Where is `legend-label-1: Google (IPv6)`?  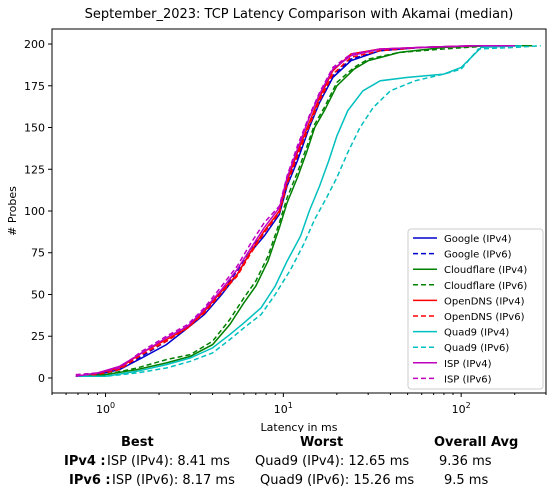
legend-label-1: Google (IPv6) is located at coordinates (478, 255).